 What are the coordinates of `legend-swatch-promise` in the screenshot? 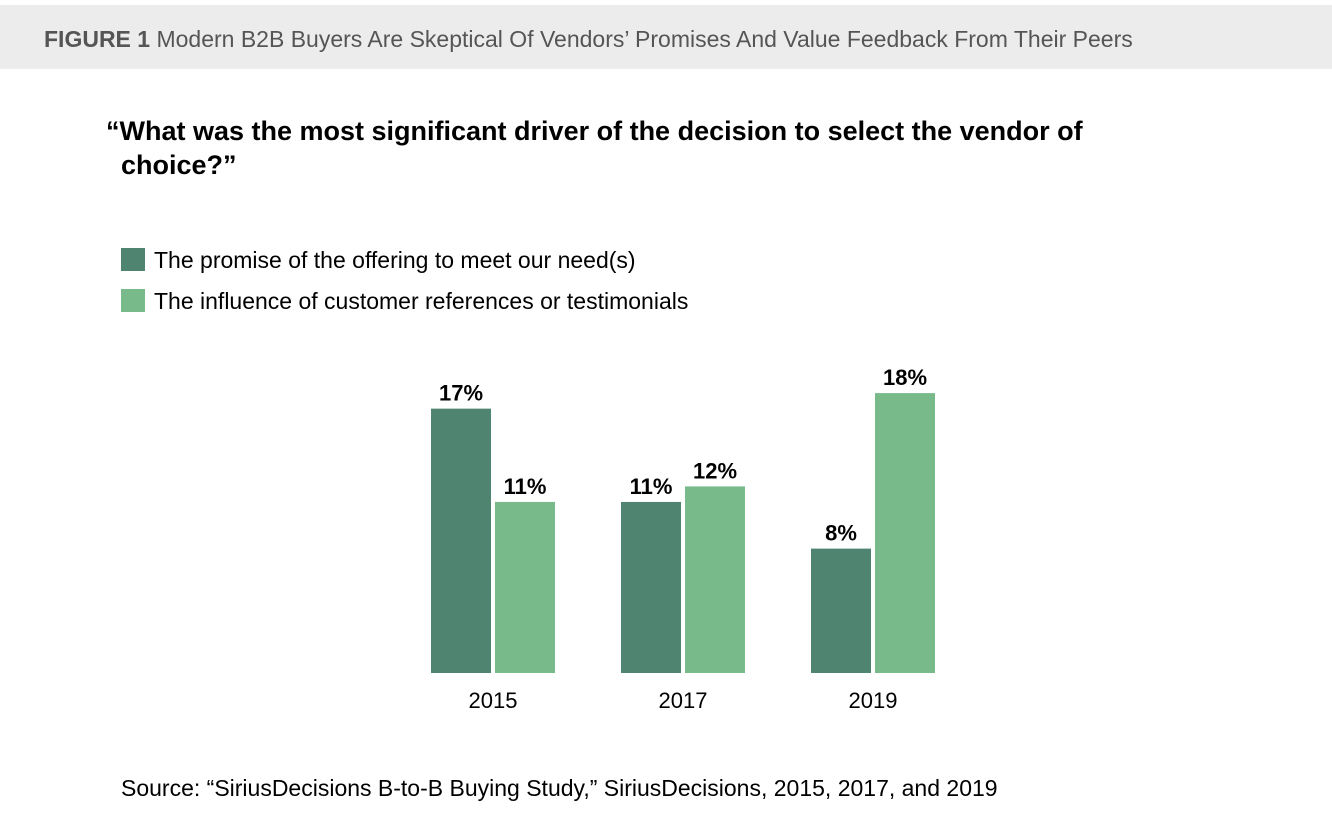 It's located at (133, 259).